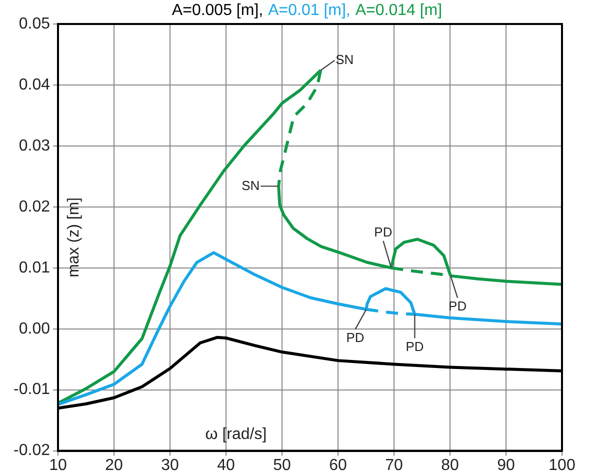 The width and height of the screenshot is (592, 475). What do you see at coordinates (32, 451) in the screenshot?
I see `y-tick-label: -0.02` at bounding box center [32, 451].